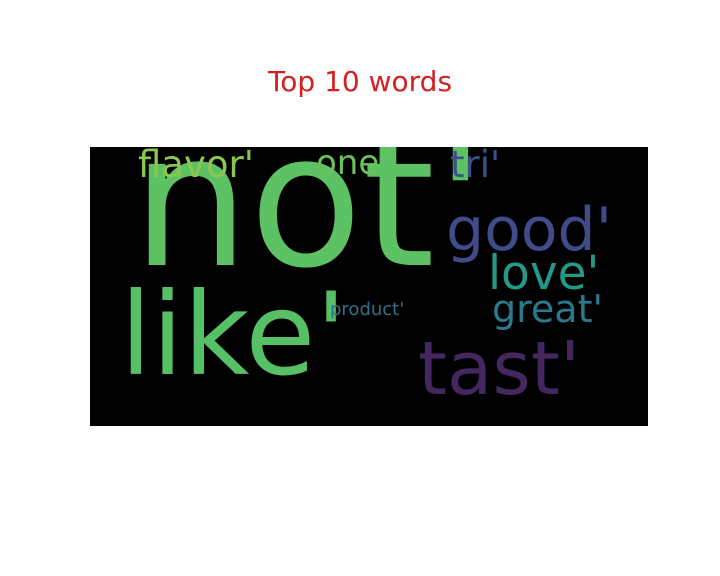 The width and height of the screenshot is (720, 576). I want to click on word-like: like', so click(233, 334).